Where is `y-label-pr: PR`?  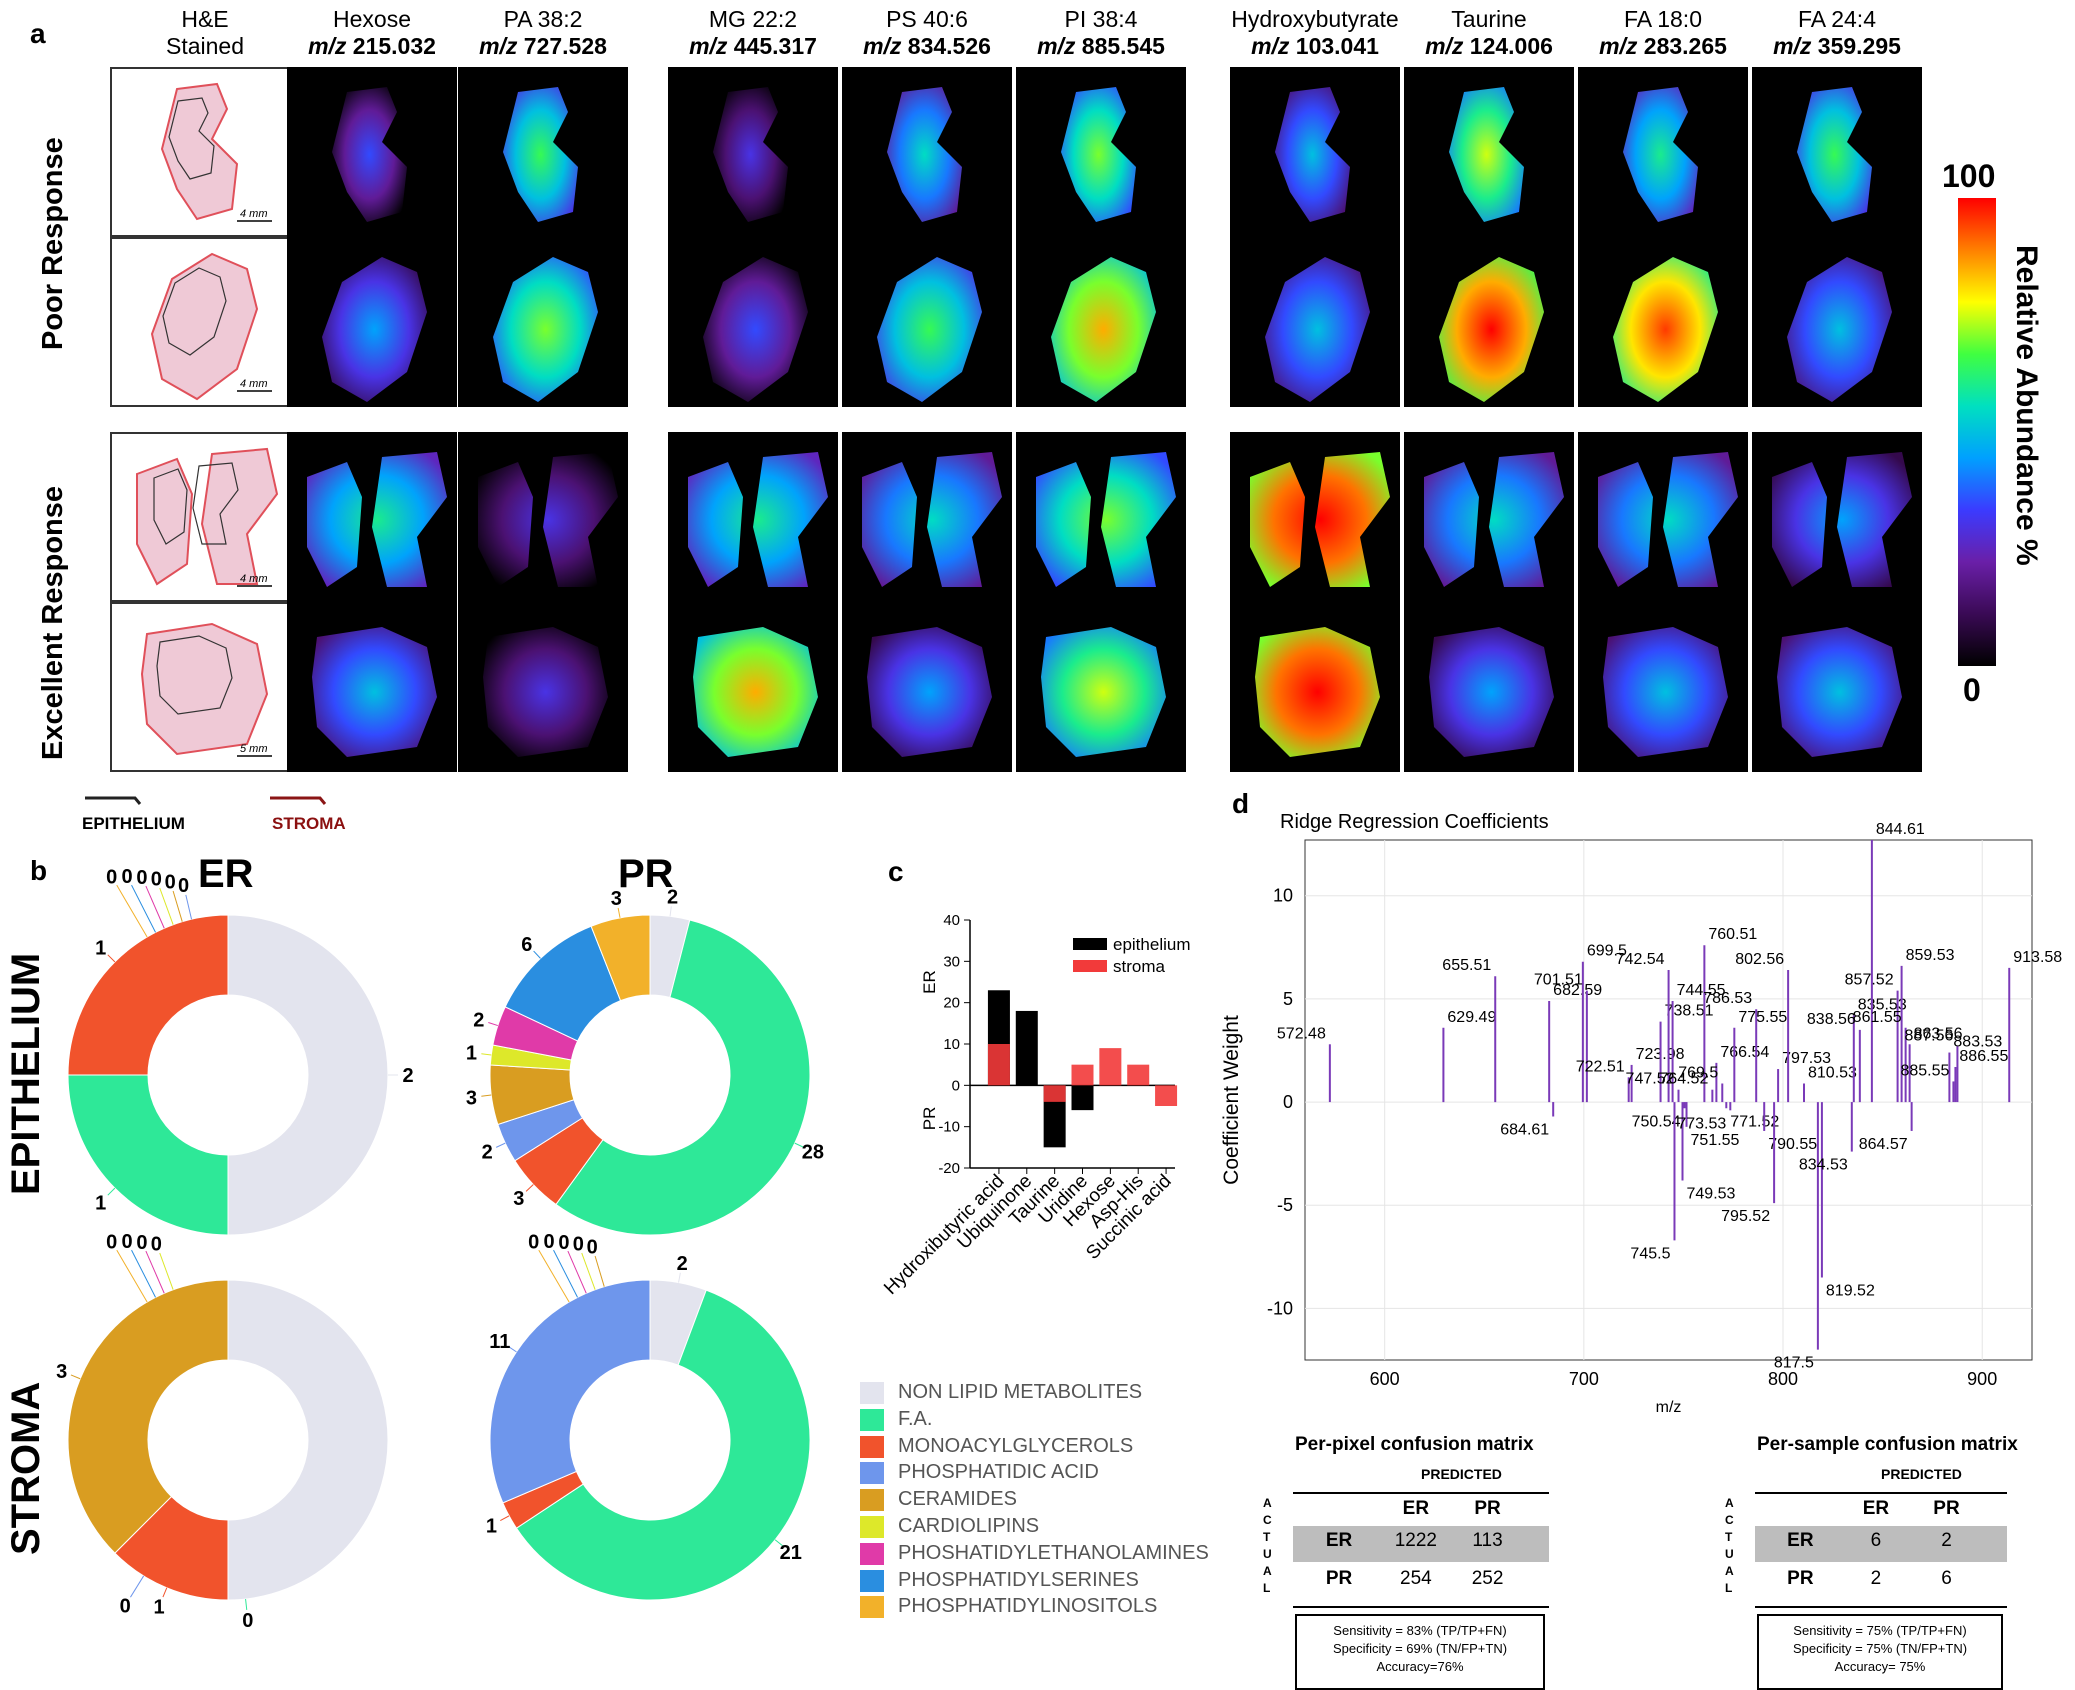 y-label-pr: PR is located at coordinates (929, 1119).